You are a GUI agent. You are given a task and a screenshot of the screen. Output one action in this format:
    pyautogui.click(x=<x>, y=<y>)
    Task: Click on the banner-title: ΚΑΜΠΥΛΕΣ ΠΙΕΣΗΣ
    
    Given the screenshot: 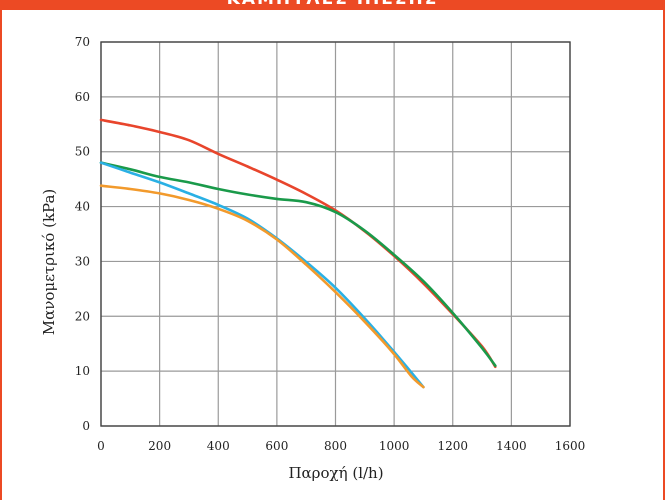 What is the action you would take?
    pyautogui.click(x=332, y=4)
    